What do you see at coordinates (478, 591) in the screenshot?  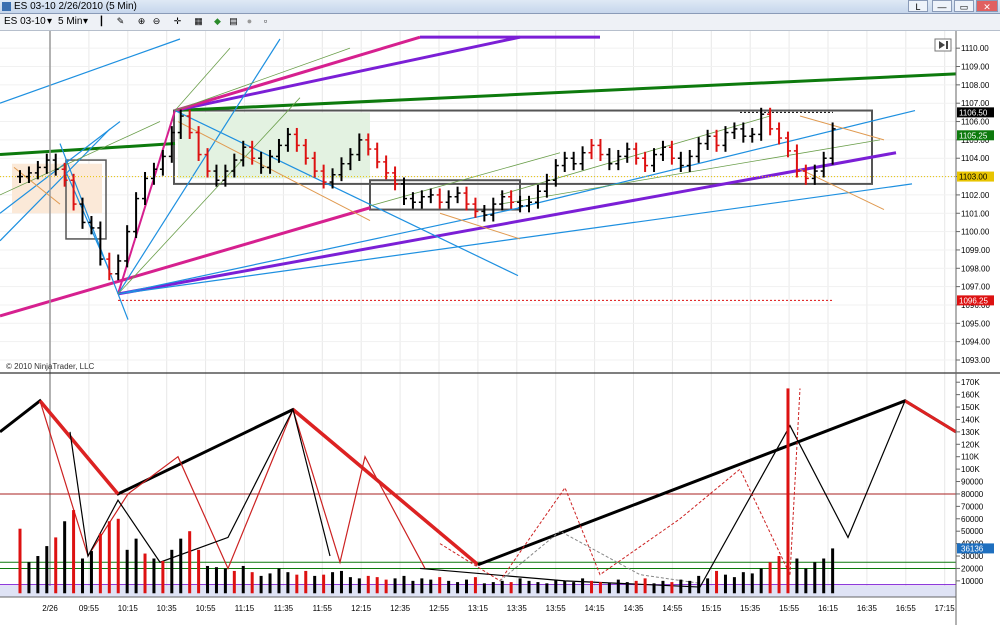 I see `volume-base-band` at bounding box center [478, 591].